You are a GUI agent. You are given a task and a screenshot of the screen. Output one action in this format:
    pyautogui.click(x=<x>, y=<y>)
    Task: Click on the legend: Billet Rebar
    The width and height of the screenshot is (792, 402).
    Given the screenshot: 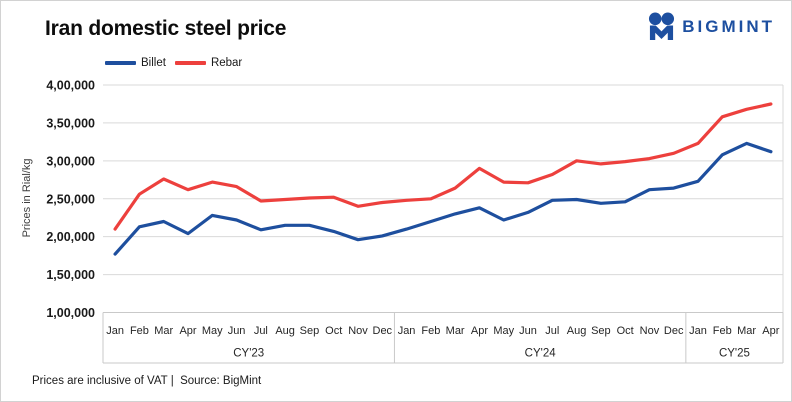 What is the action you would take?
    pyautogui.click(x=173, y=63)
    